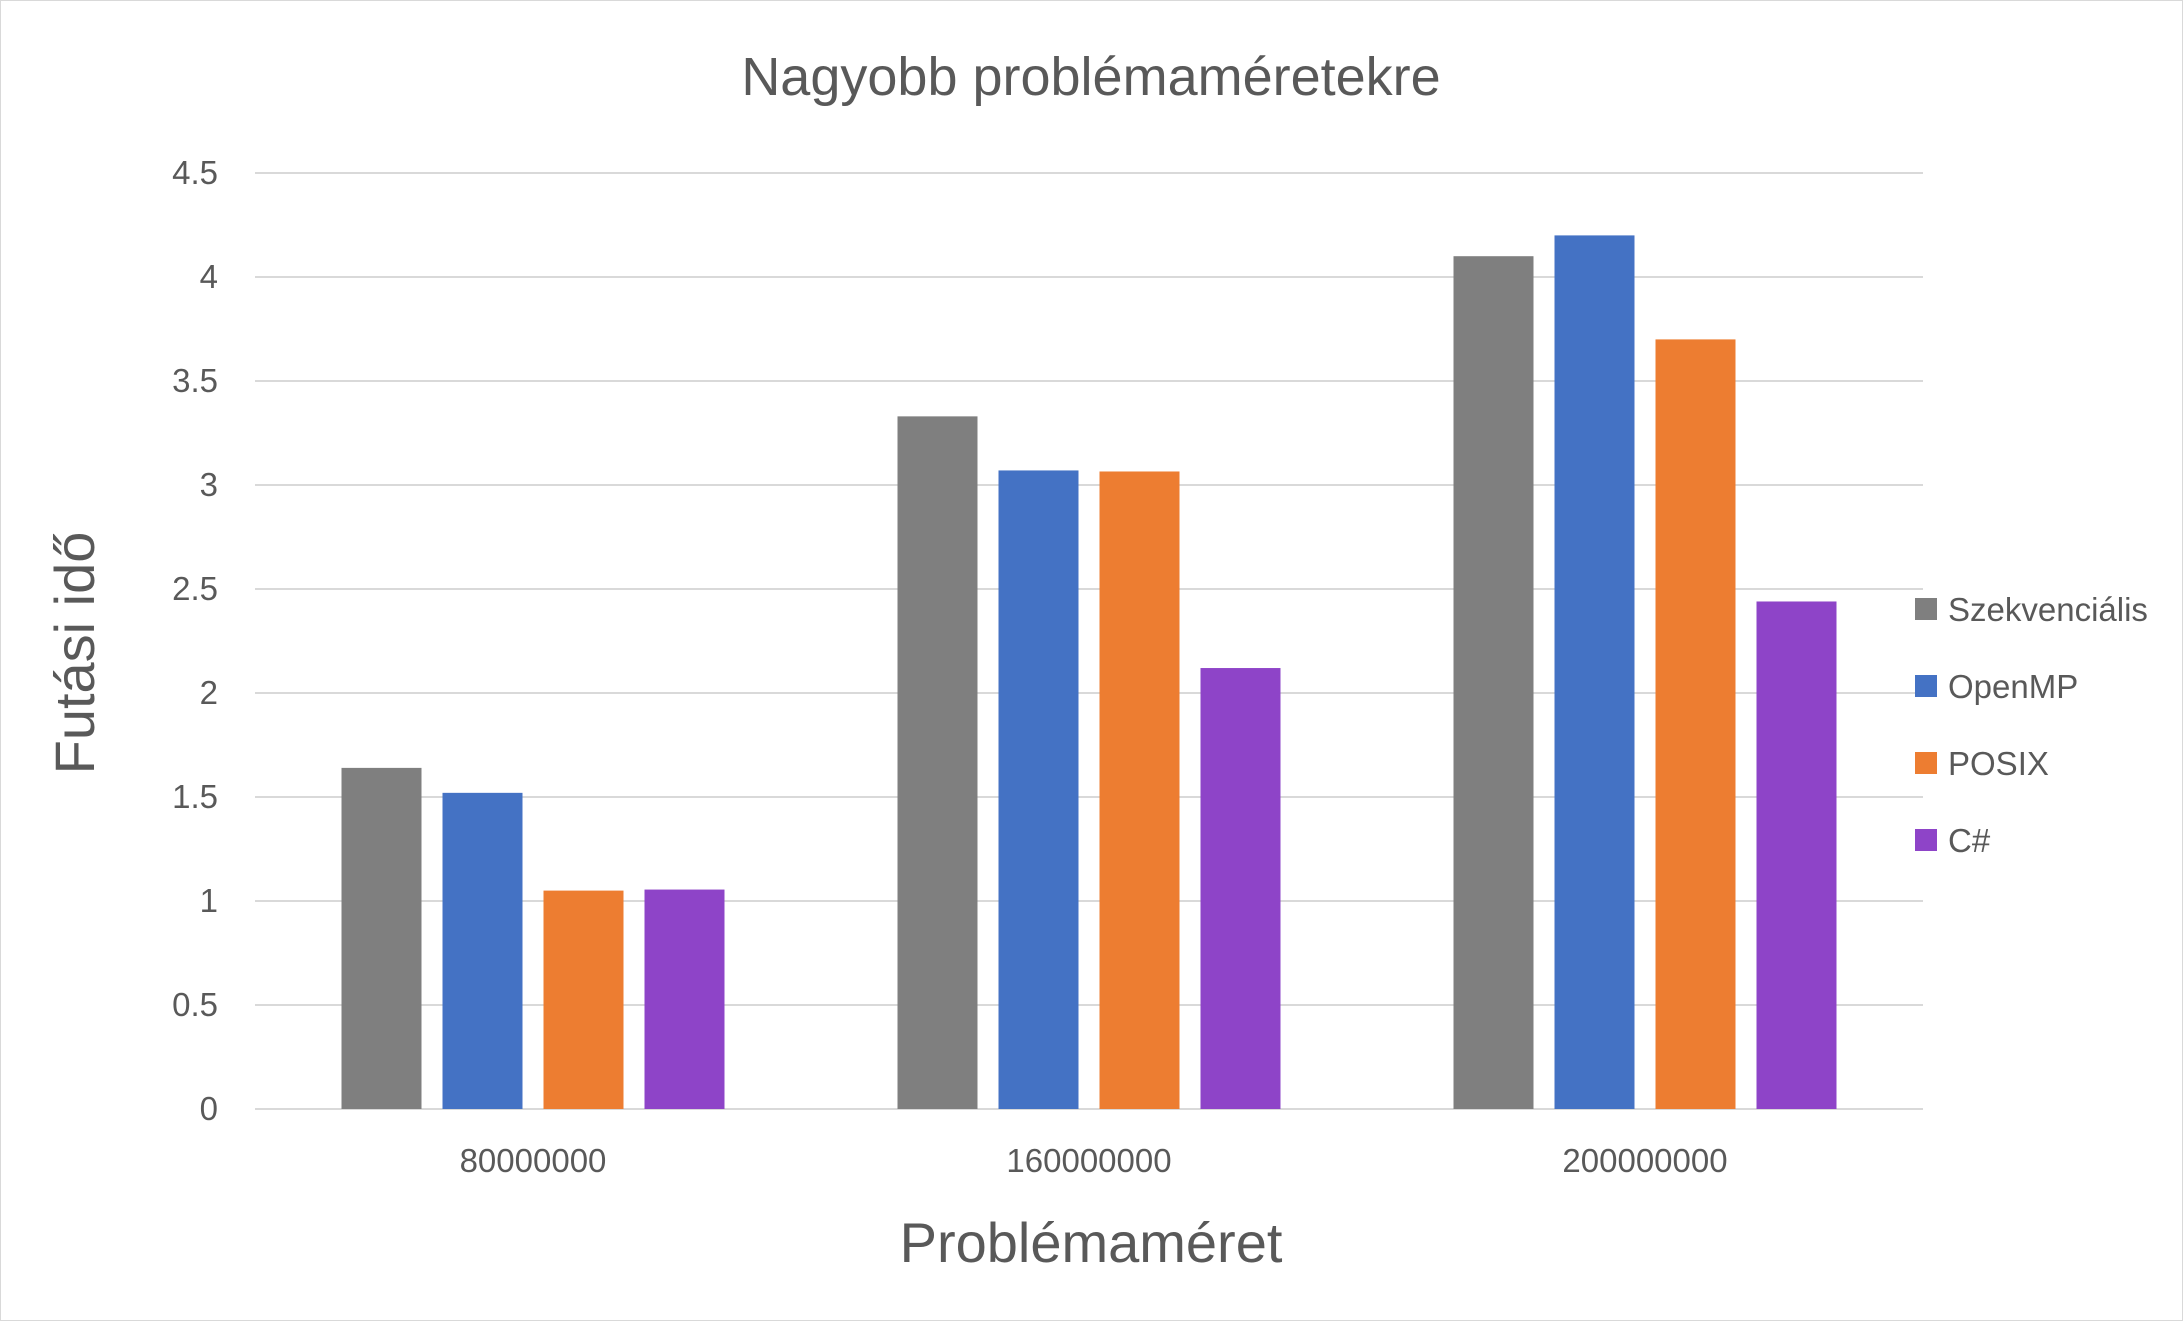 This screenshot has width=2183, height=1321. Describe the element at coordinates (533, 1160) in the screenshot. I see `x-tick-label: 80000000` at that location.